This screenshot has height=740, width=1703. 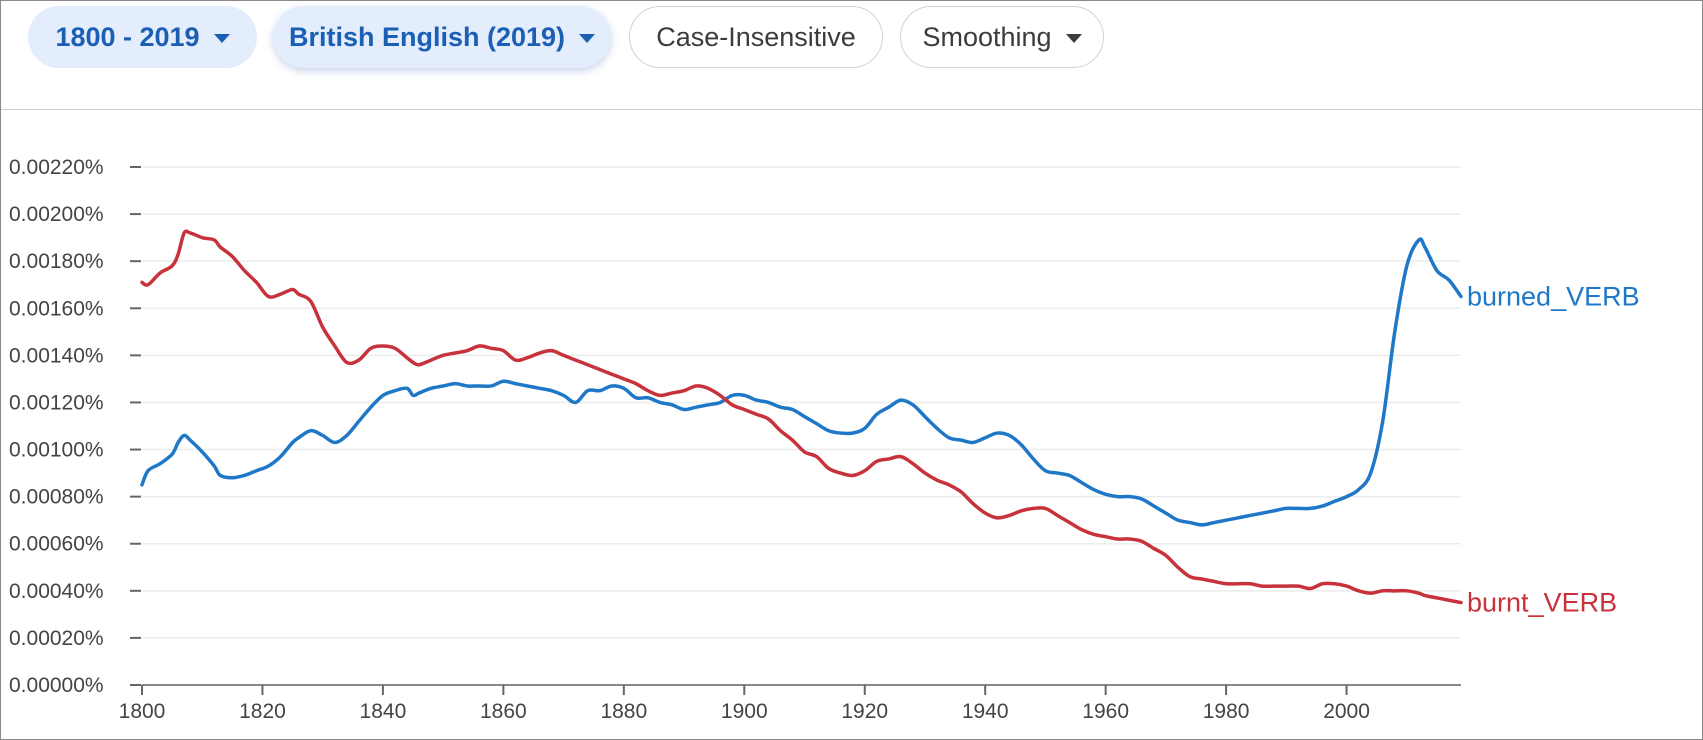 What do you see at coordinates (127, 36) in the screenshot?
I see `year-range-label: 1800 - 2019` at bounding box center [127, 36].